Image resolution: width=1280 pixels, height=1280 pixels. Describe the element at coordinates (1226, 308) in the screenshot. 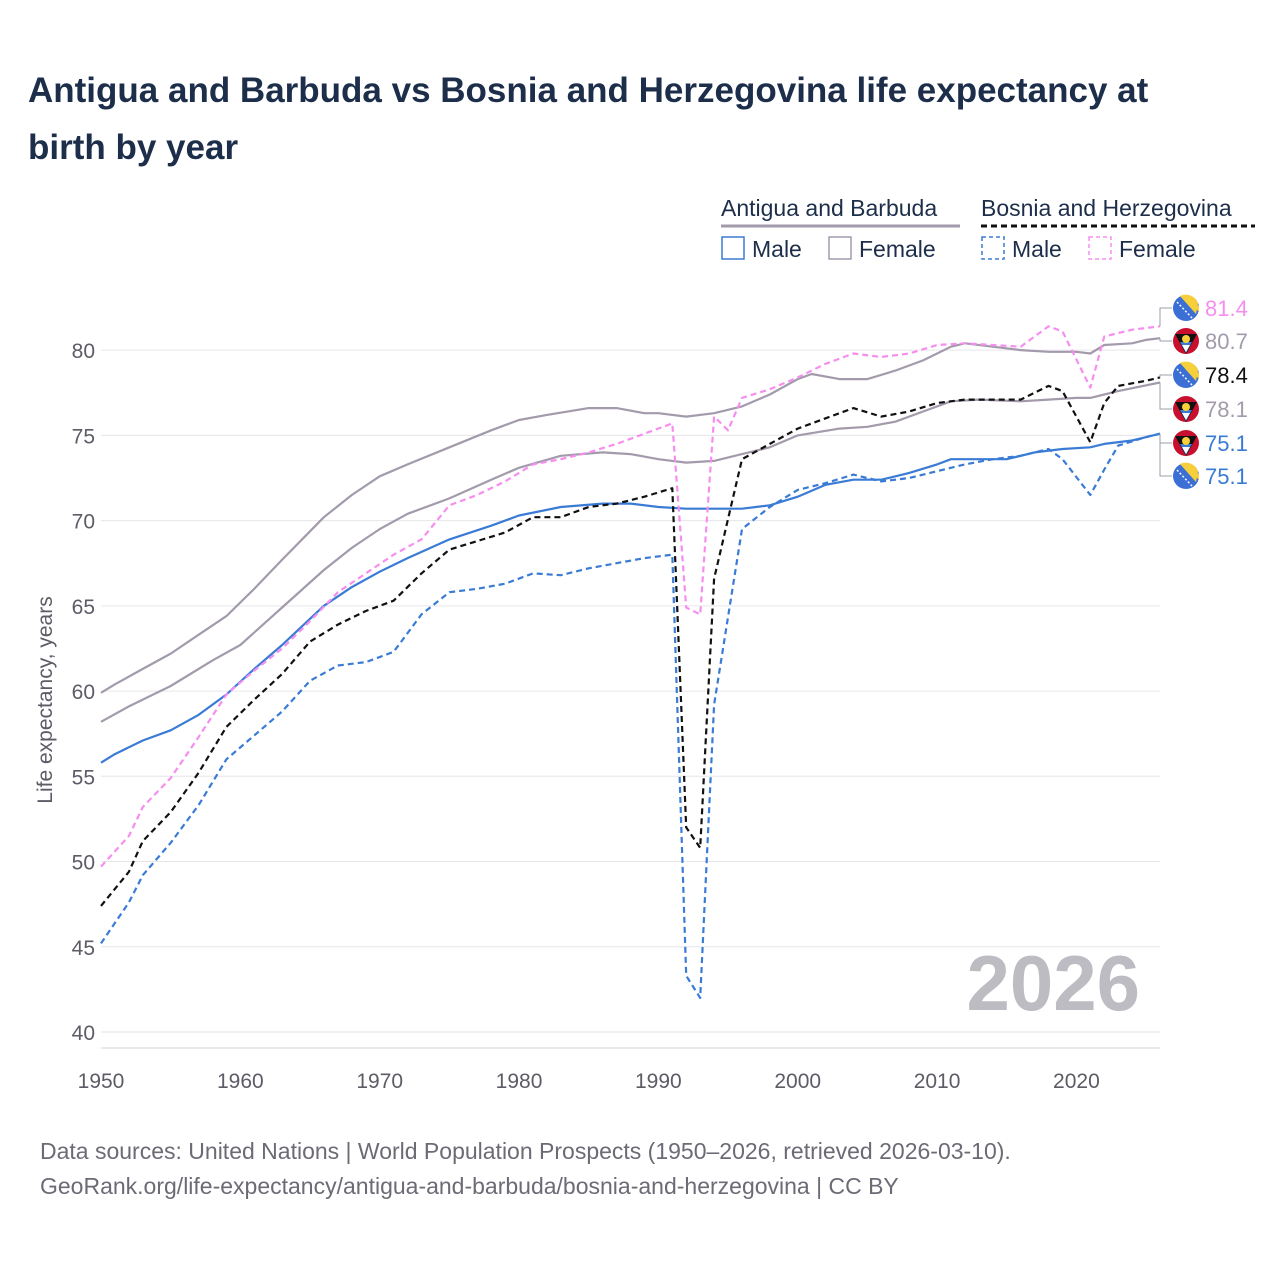

I see `end-value-label: 81.4` at that location.